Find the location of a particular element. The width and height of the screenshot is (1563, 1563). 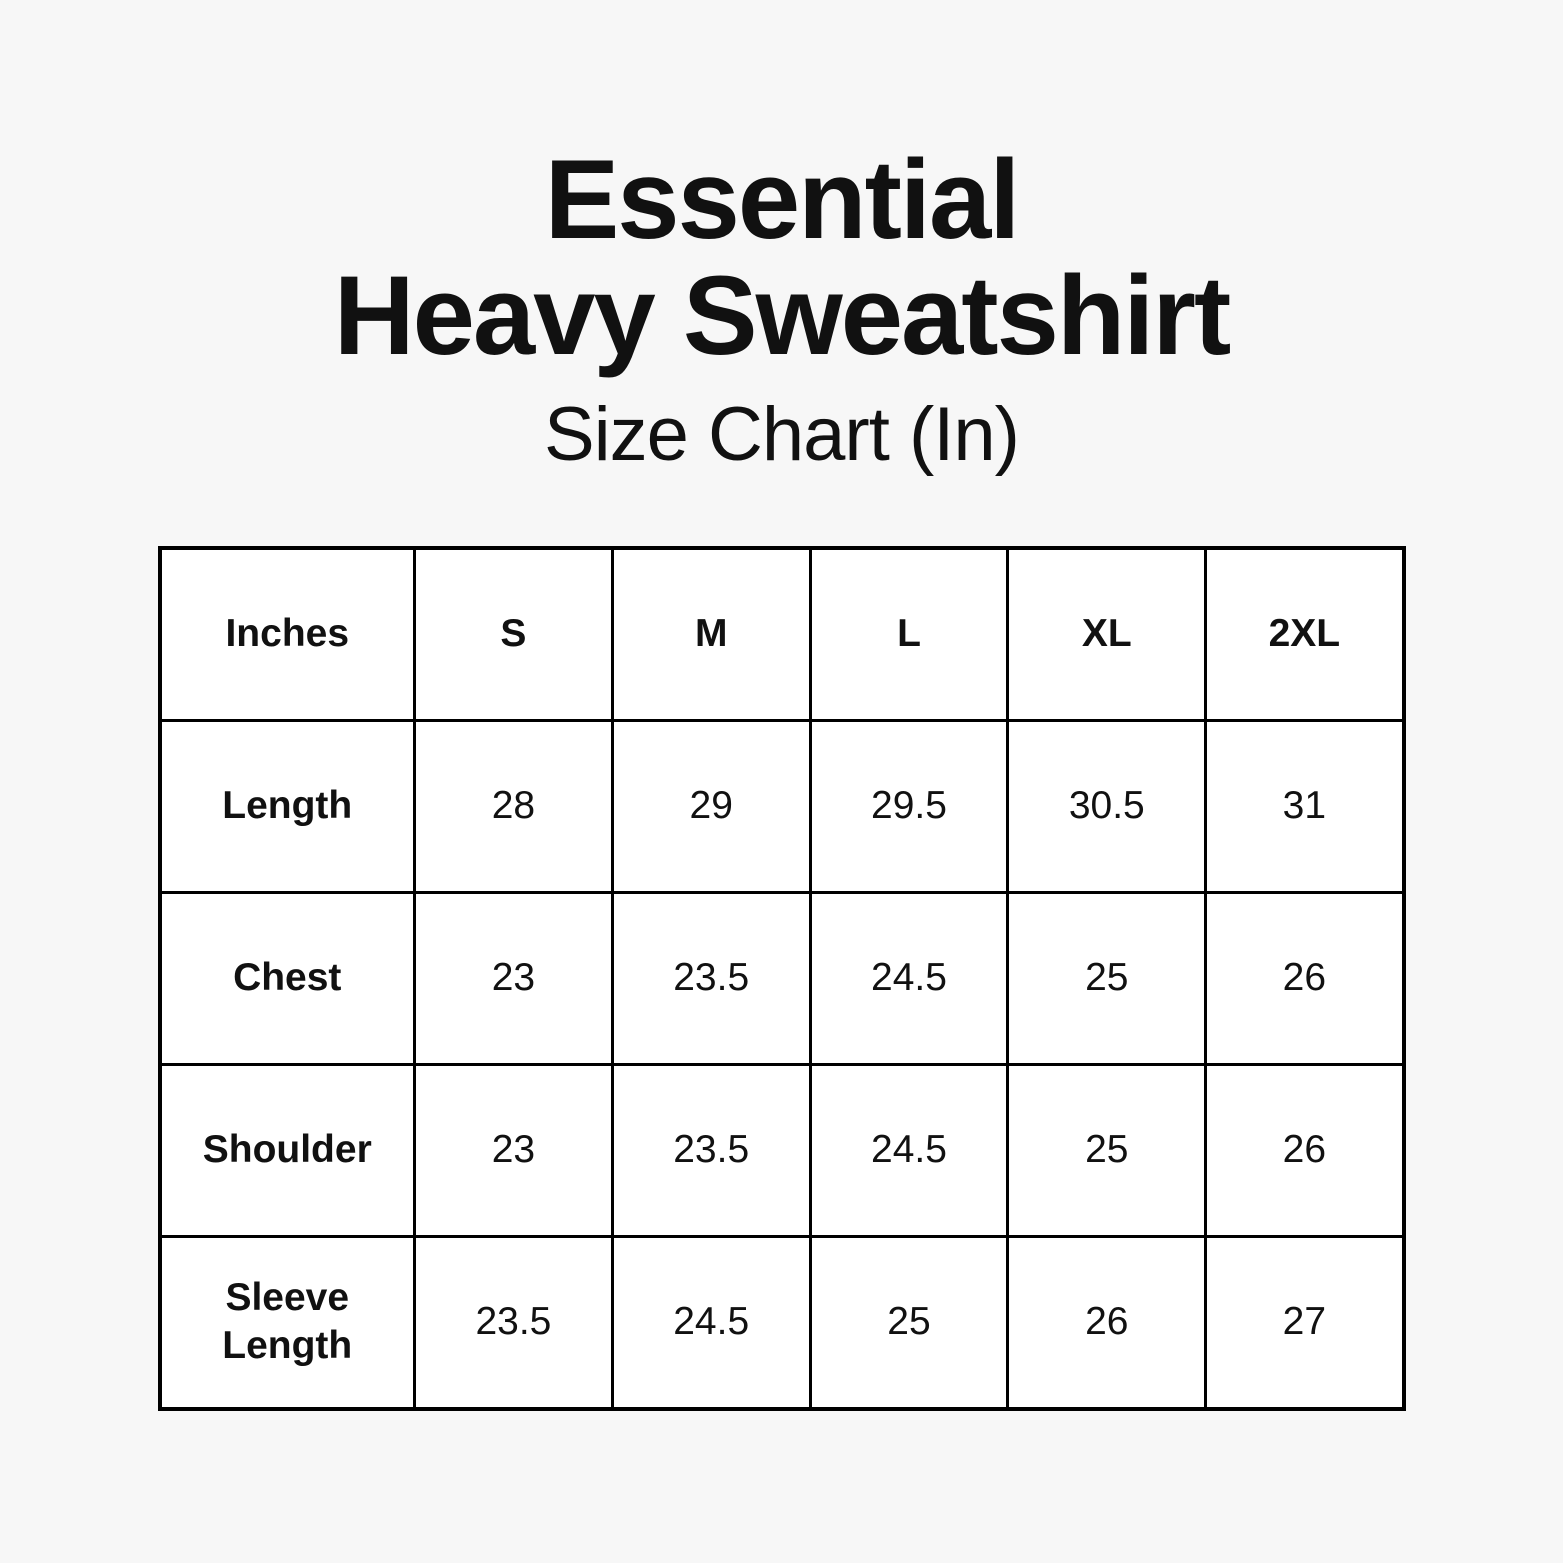

cell-length-2xl: 31 is located at coordinates (1304, 806).